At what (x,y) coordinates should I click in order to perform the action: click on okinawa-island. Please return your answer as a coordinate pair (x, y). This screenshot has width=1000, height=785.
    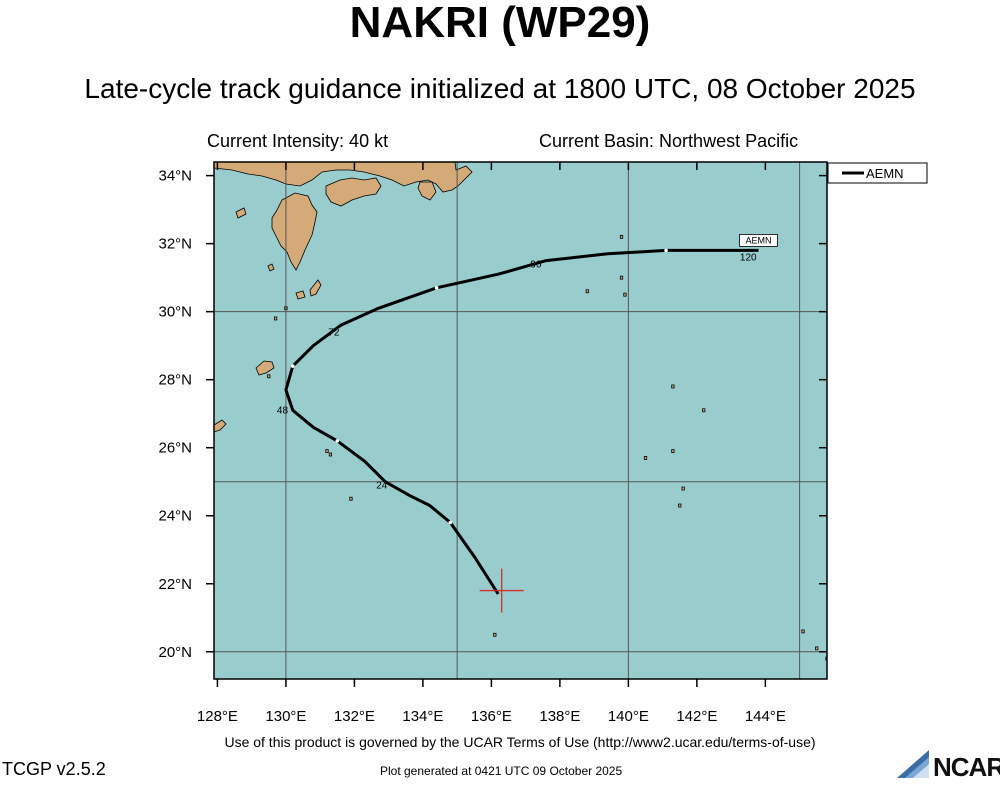
    Looking at the image, I should click on (220, 426).